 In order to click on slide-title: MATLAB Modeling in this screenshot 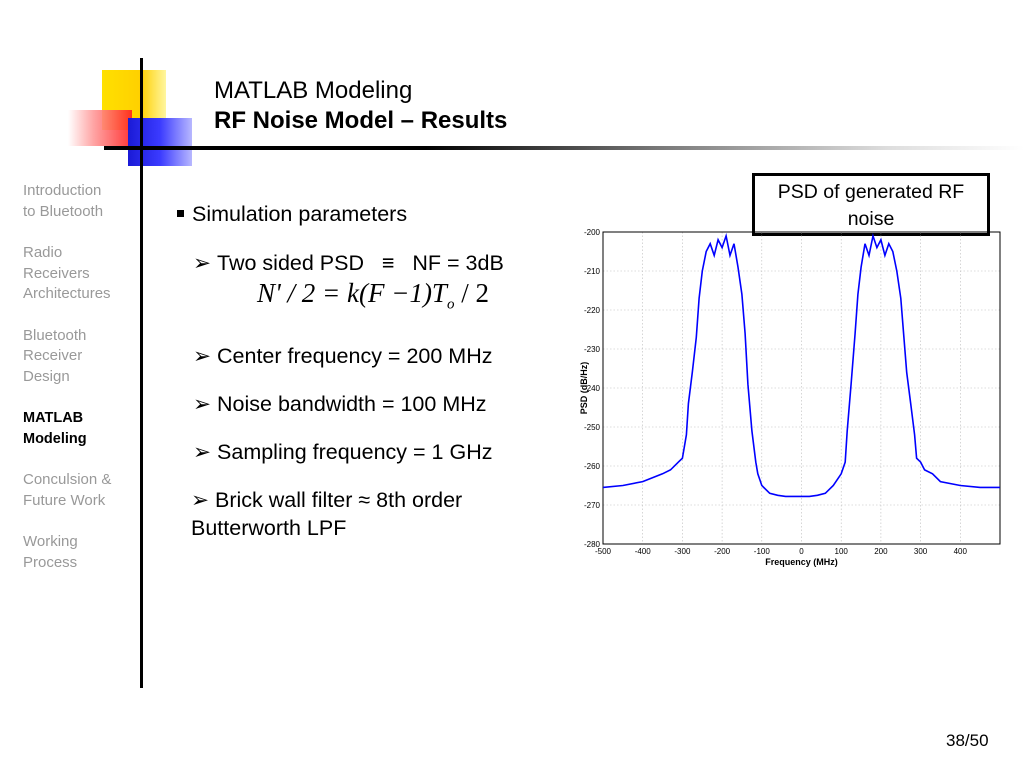, I will do `click(313, 90)`.